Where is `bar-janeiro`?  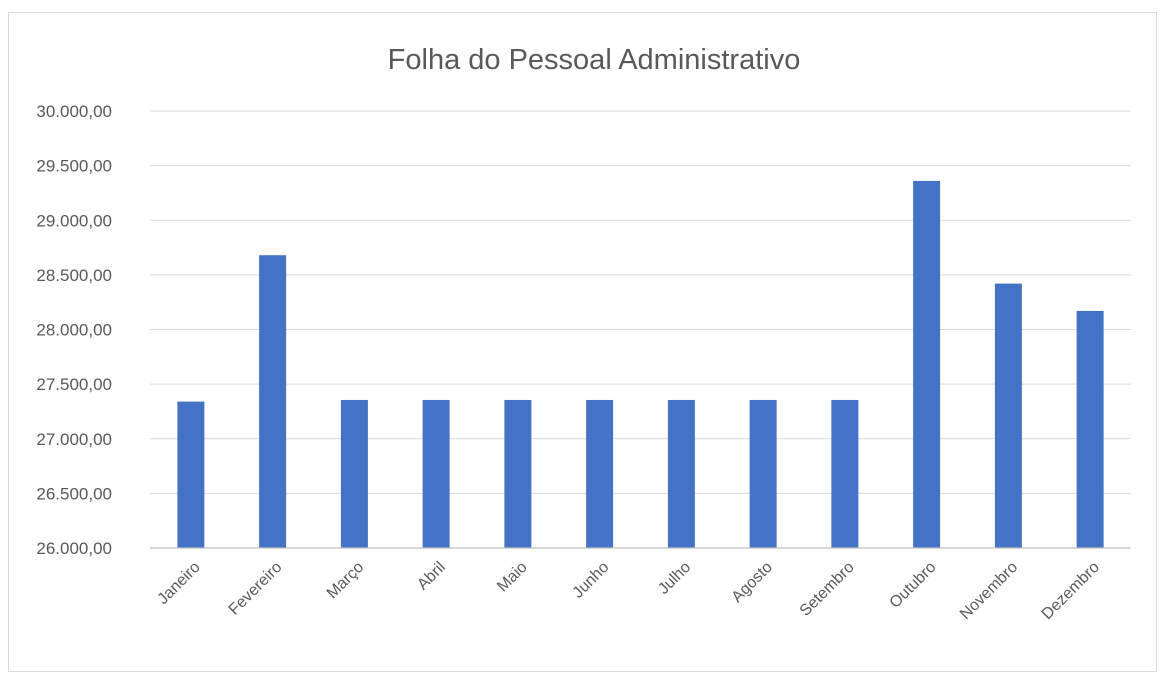 bar-janeiro is located at coordinates (191, 474).